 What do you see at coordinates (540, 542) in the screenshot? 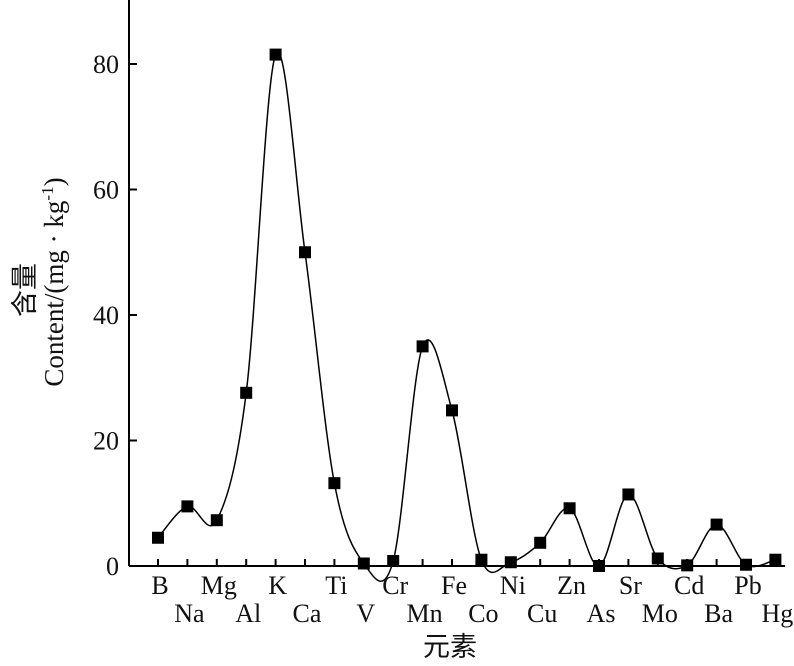
I see `data-point-Cu` at bounding box center [540, 542].